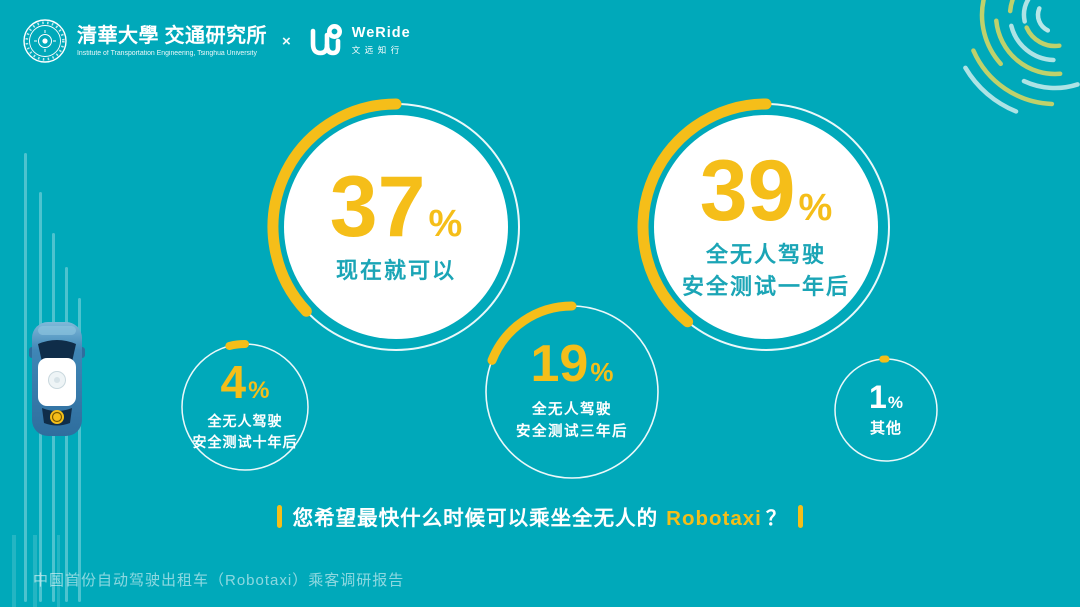 The image size is (1080, 607). Describe the element at coordinates (765, 271) in the screenshot. I see `stat-label: 全无人驾驶 安全测试一年后` at that location.